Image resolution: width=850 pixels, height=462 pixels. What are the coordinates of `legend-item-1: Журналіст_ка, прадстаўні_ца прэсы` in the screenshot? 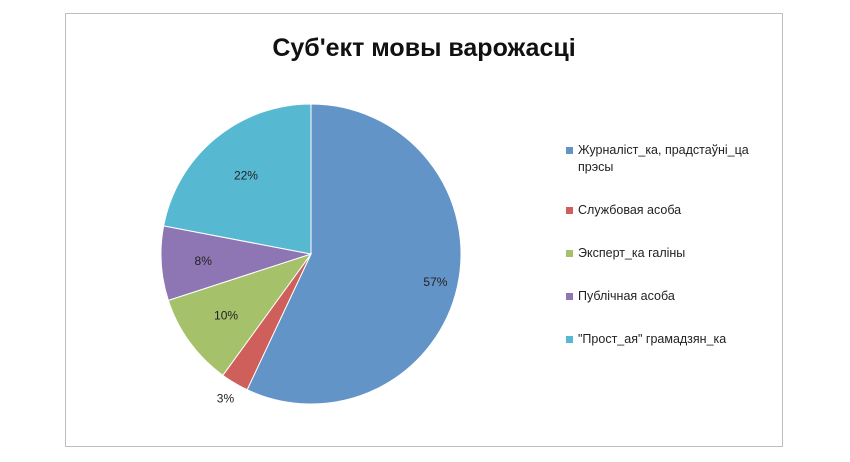 It's located at (671, 159).